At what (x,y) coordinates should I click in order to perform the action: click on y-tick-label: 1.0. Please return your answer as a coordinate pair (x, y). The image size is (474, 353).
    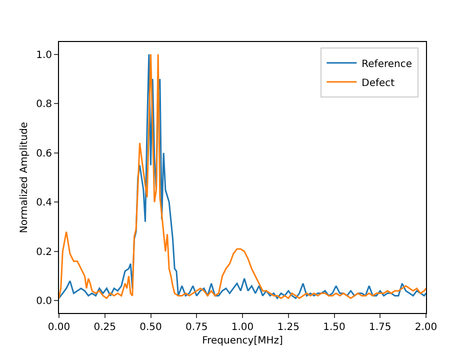
    Looking at the image, I should click on (44, 55).